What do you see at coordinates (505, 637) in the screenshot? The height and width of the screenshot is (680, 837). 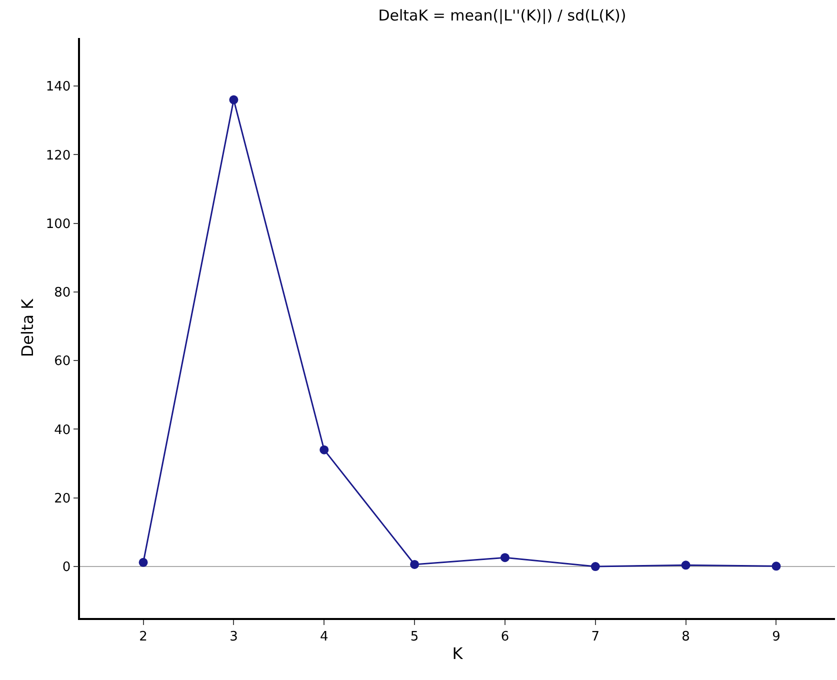 I see `x-tick-label: 6` at bounding box center [505, 637].